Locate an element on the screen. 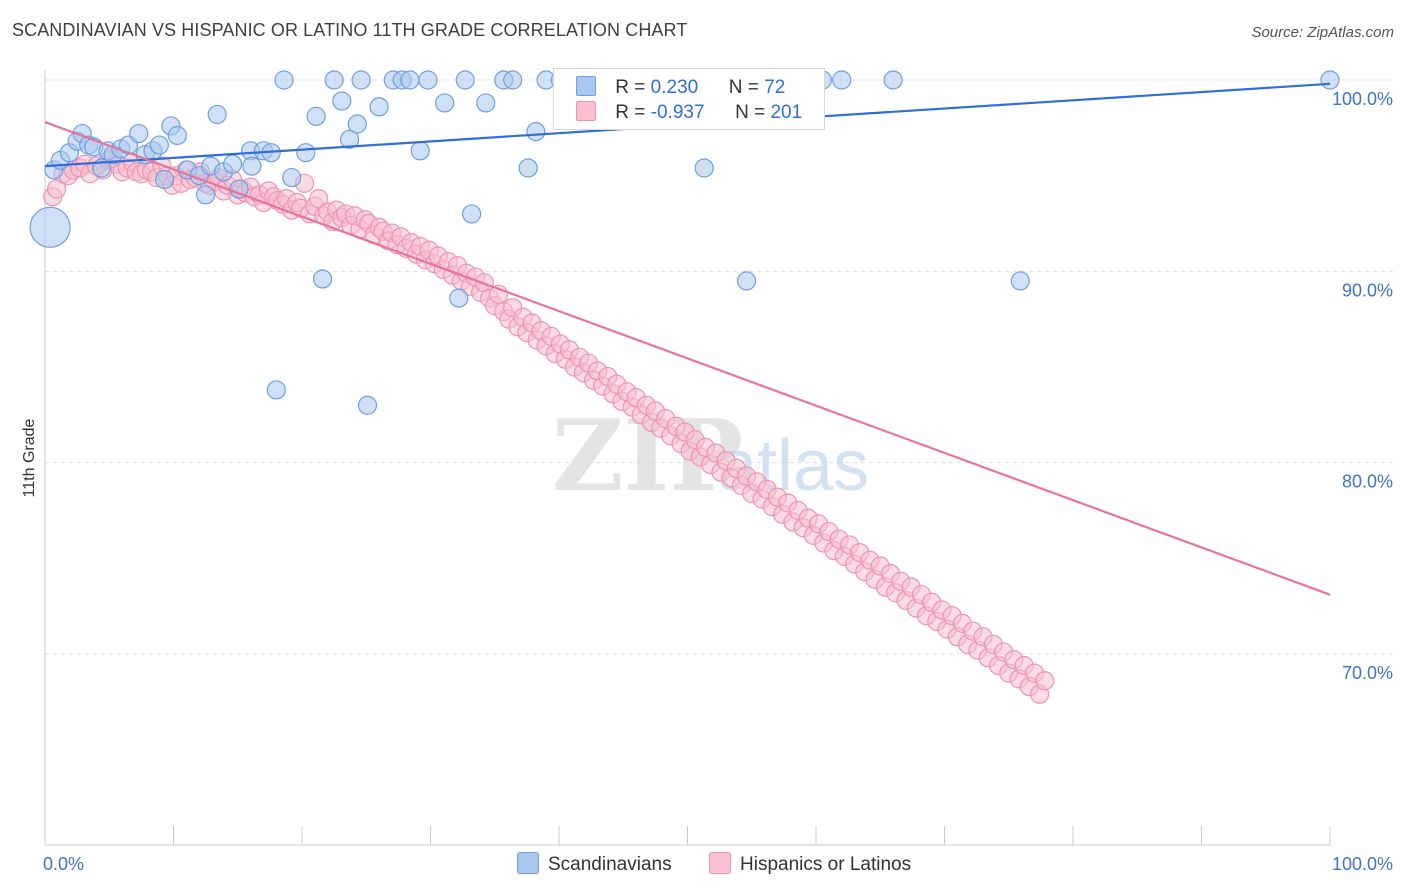 Image resolution: width=1406 pixels, height=892 pixels. y-axis-label: 11th Grade is located at coordinates (29, 457).